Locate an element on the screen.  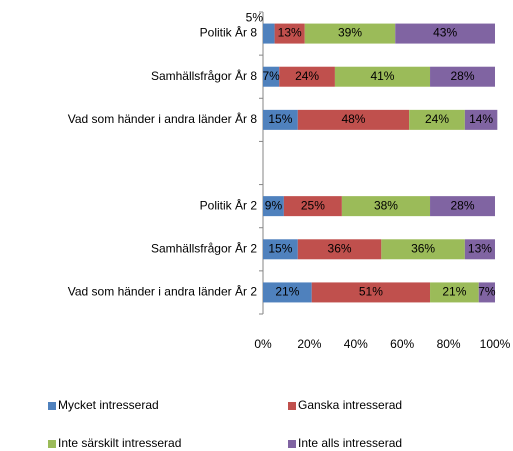
data-label: 14% is located at coordinates (481, 119).